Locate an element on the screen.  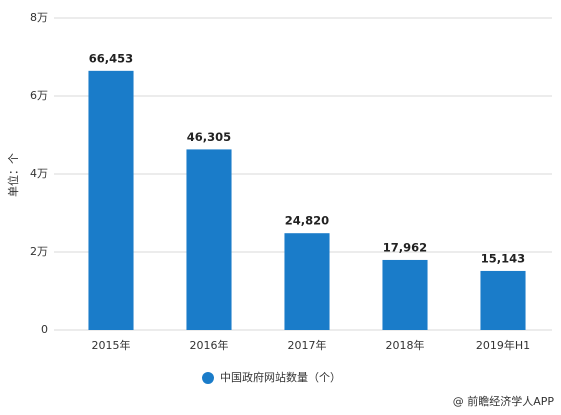
legend-label: 中国政府网站数量（个） is located at coordinates (280, 377).